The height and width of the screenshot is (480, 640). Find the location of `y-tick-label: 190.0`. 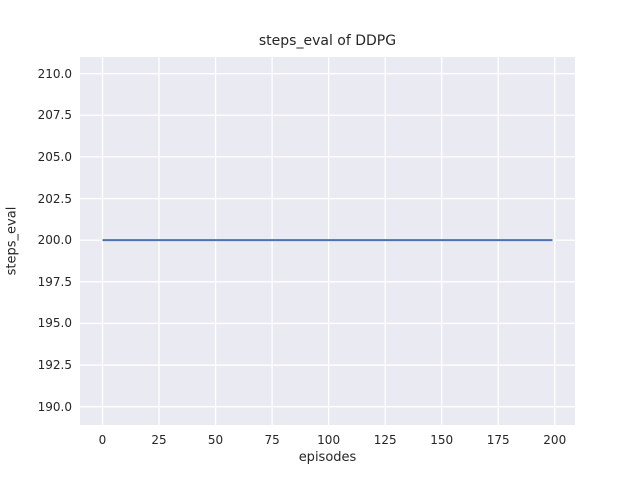

y-tick-label: 190.0 is located at coordinates (54, 406).